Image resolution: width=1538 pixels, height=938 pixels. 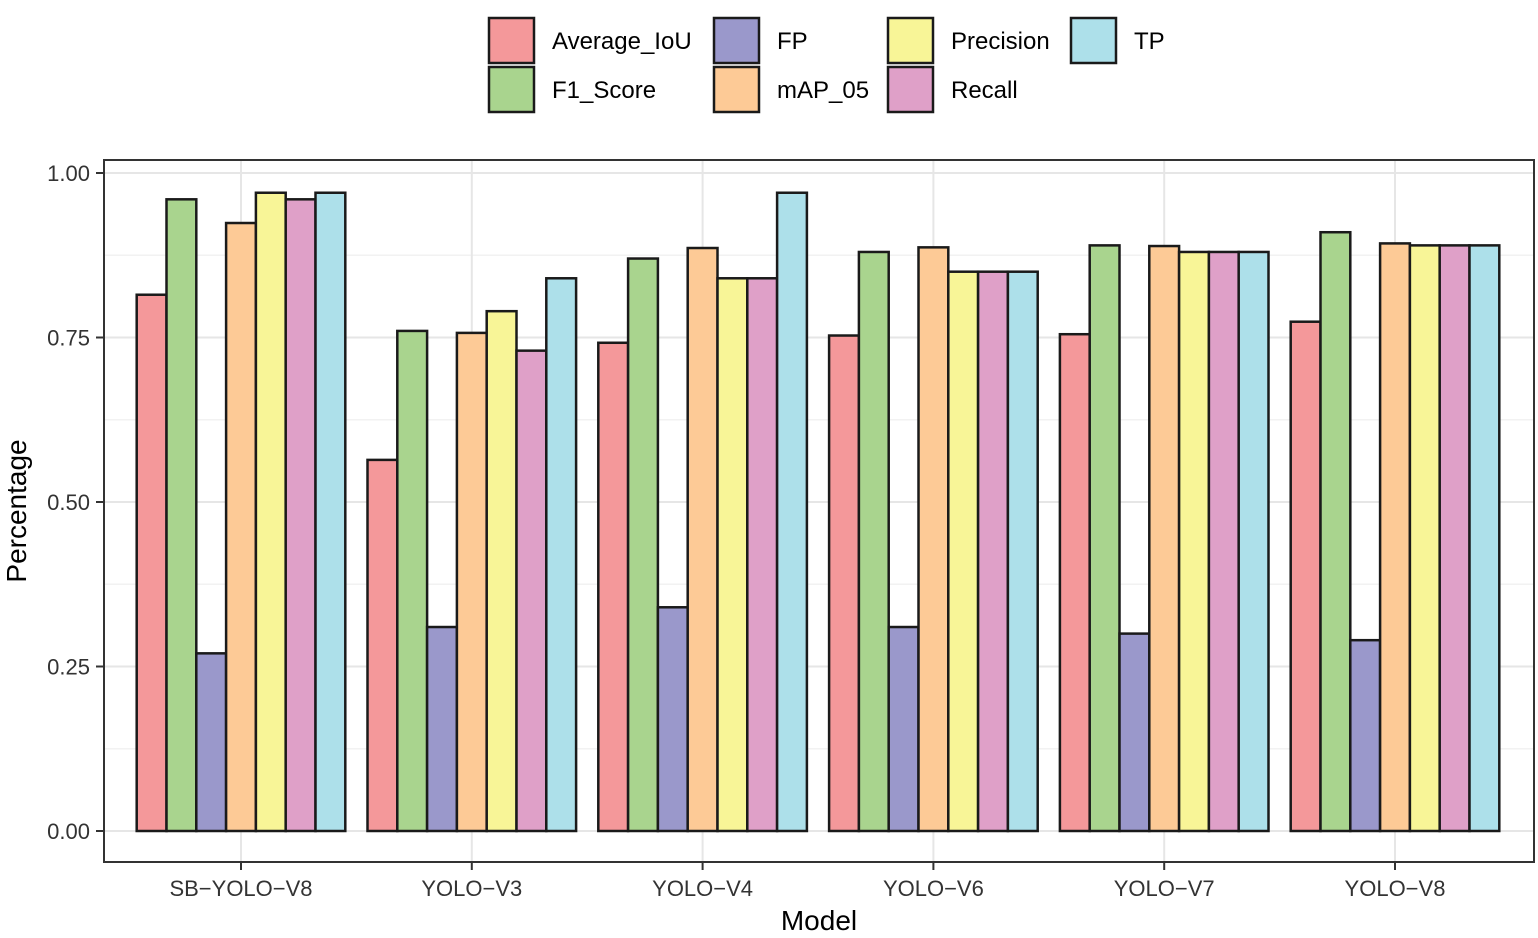 What do you see at coordinates (68, 831) in the screenshot?
I see `y-tick-label: 0.00` at bounding box center [68, 831].